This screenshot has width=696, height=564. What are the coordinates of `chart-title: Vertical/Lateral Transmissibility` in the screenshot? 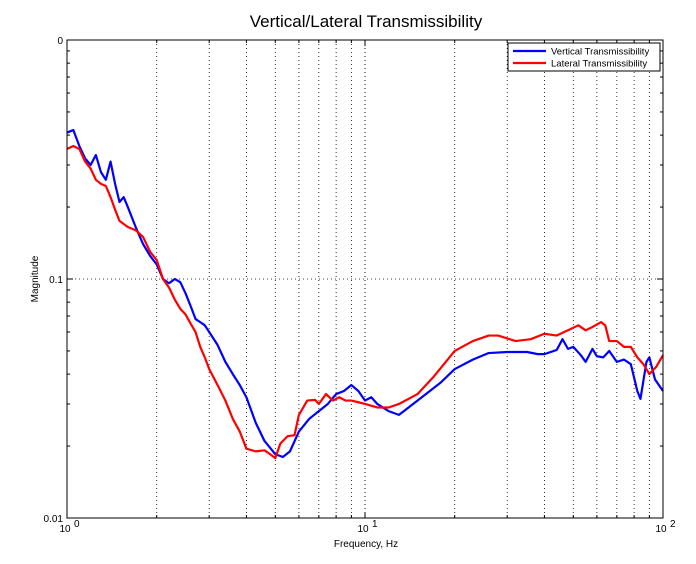 It's located at (366, 21).